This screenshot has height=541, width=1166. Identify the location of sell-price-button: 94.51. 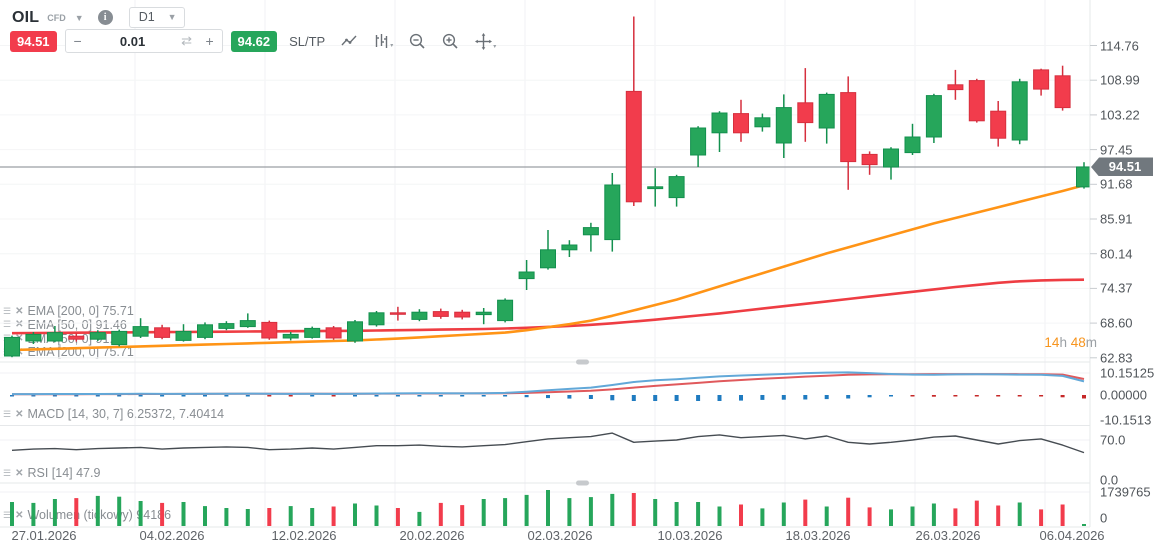
(33, 41).